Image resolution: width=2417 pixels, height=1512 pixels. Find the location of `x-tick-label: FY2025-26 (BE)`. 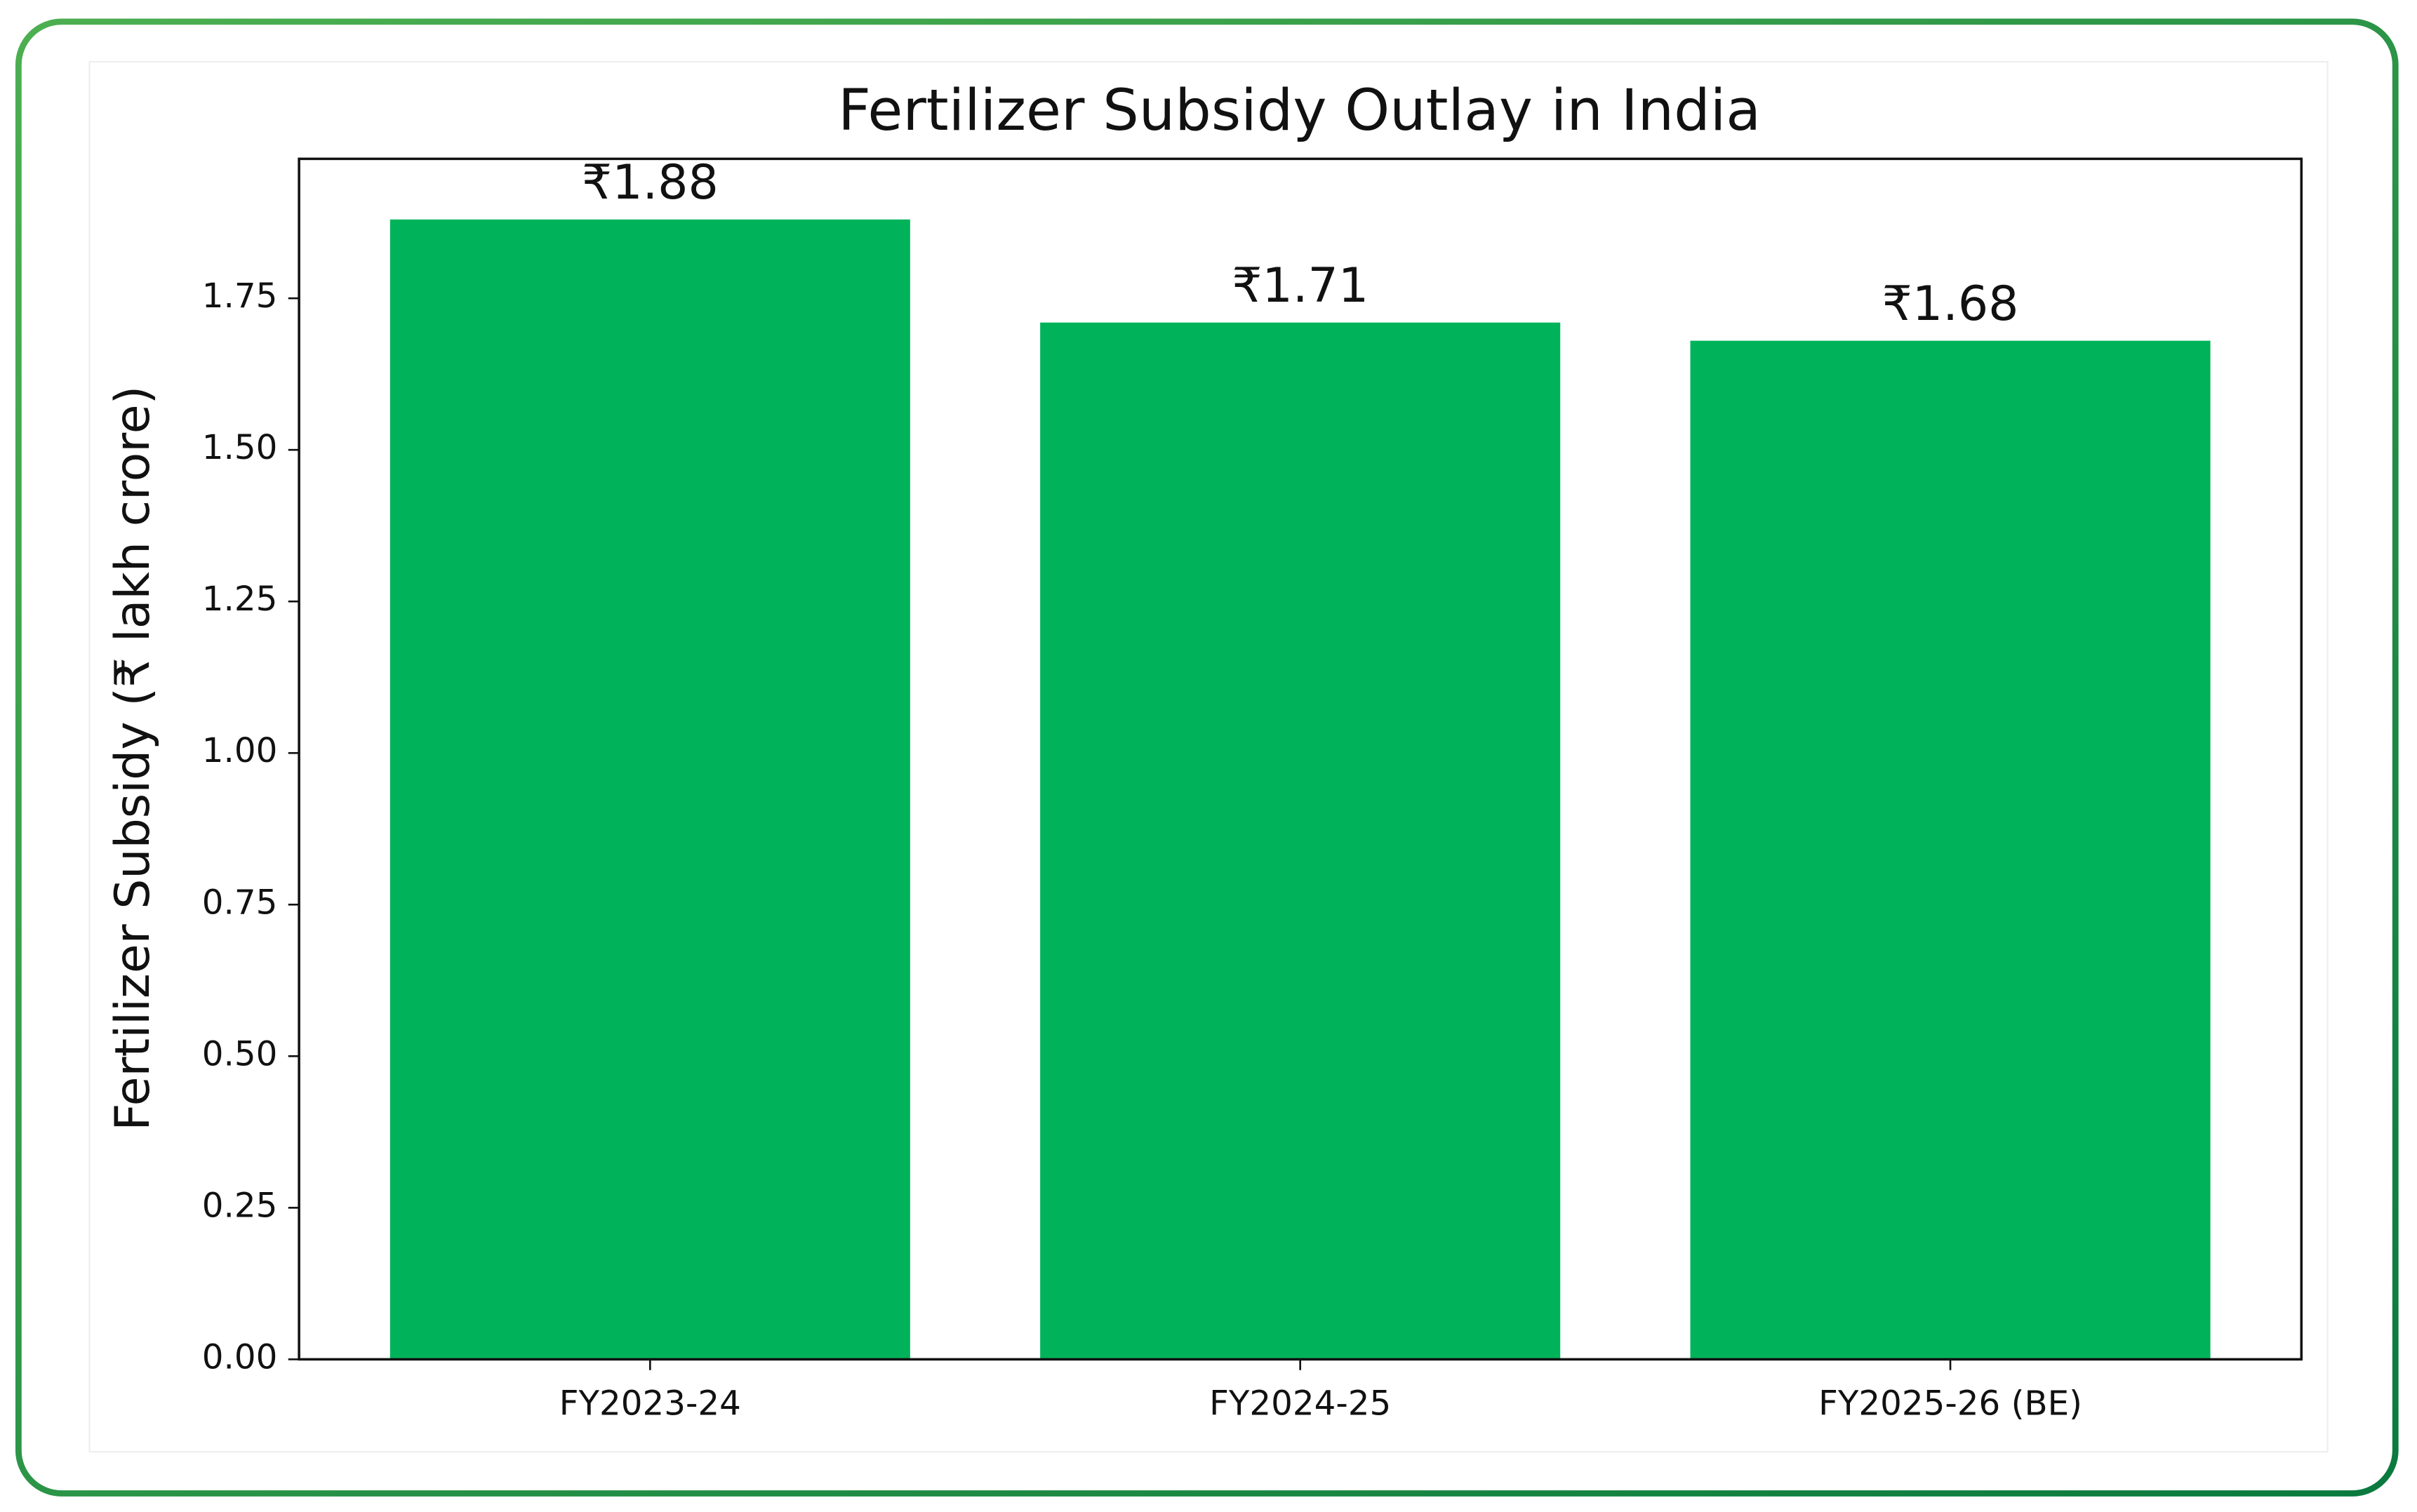

x-tick-label: FY2025-26 (BE) is located at coordinates (1950, 1403).